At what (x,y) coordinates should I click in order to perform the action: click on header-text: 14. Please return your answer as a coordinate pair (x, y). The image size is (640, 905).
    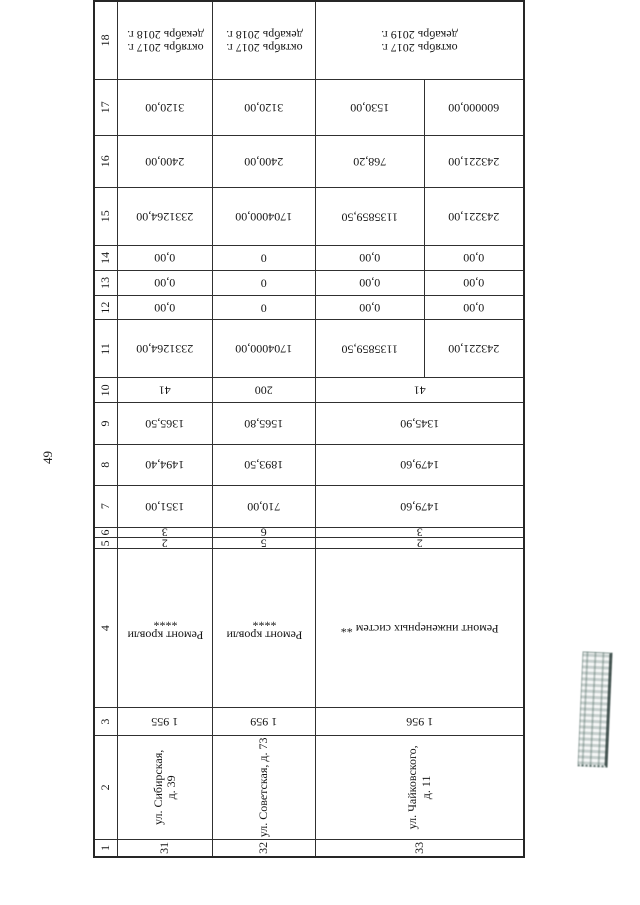
    Looking at the image, I should click on (105, 257).